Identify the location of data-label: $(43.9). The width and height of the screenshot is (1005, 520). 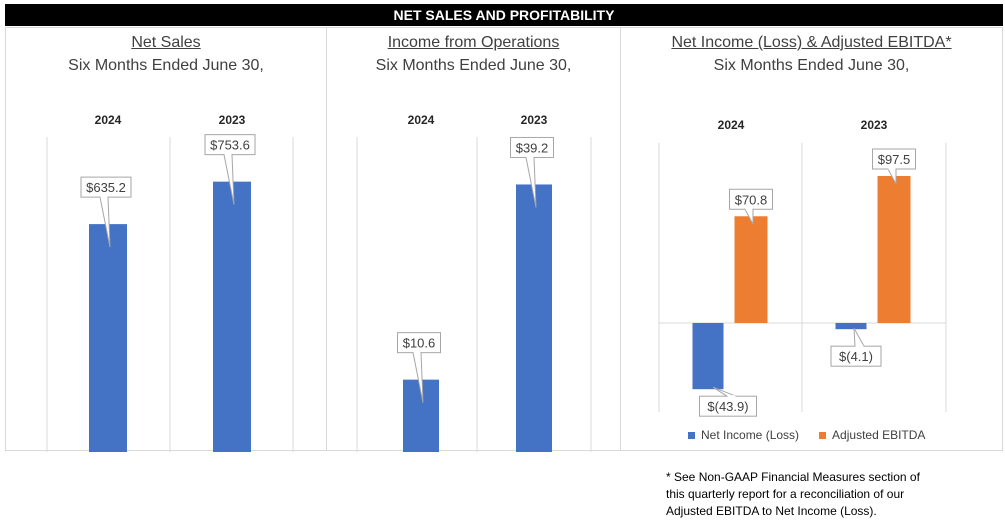
(727, 406).